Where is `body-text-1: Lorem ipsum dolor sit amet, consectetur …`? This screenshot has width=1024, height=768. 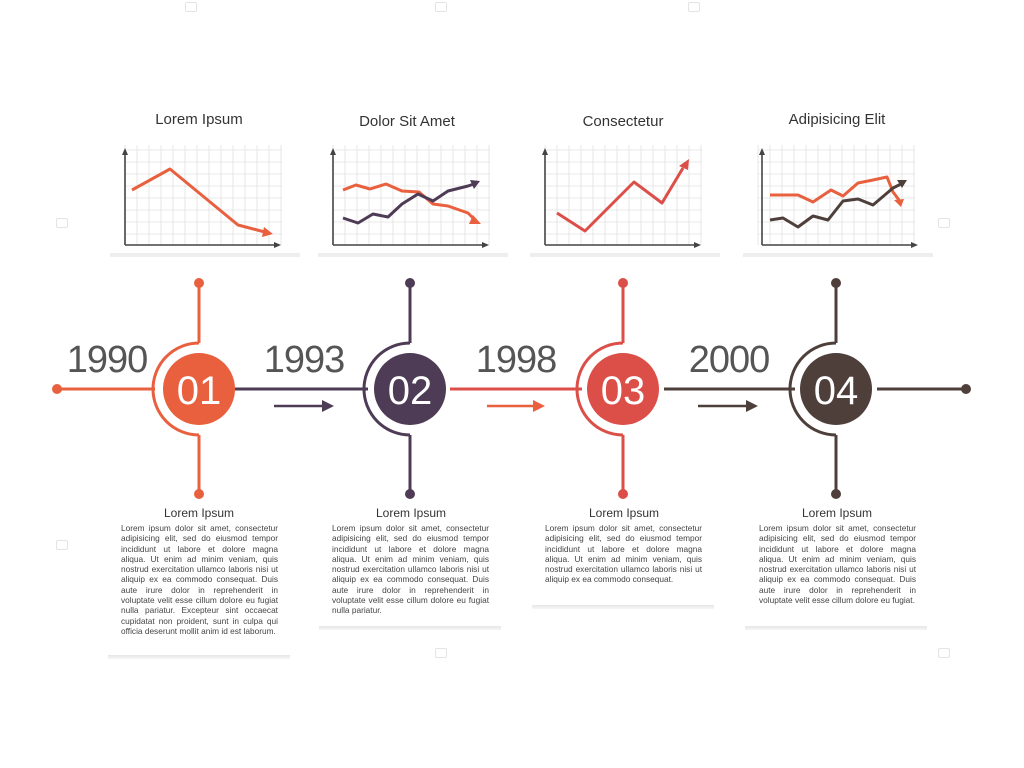
body-text-1: Lorem ipsum dolor sit amet, consectetur … is located at coordinates (199, 579).